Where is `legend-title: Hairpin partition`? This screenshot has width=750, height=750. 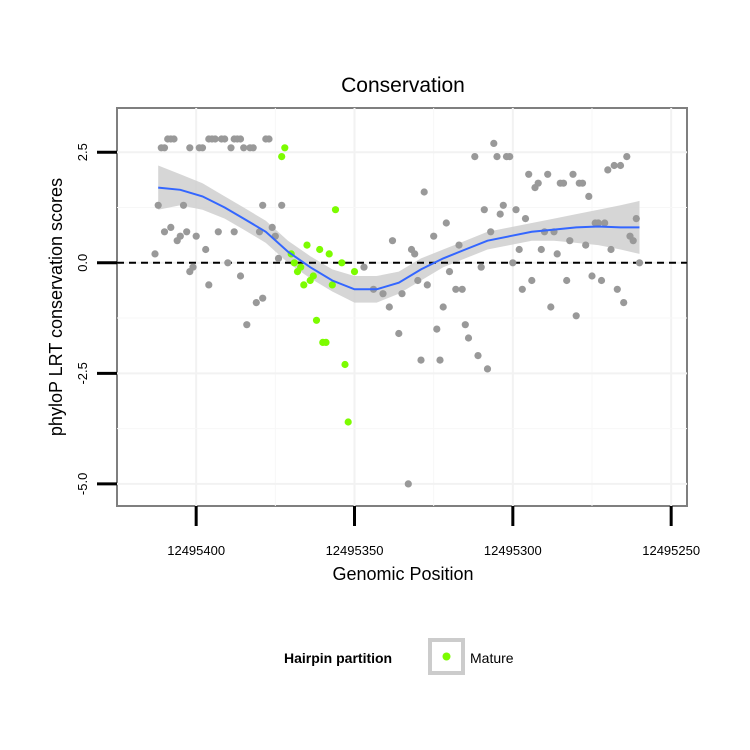
legend-title: Hairpin partition is located at coordinates (338, 658).